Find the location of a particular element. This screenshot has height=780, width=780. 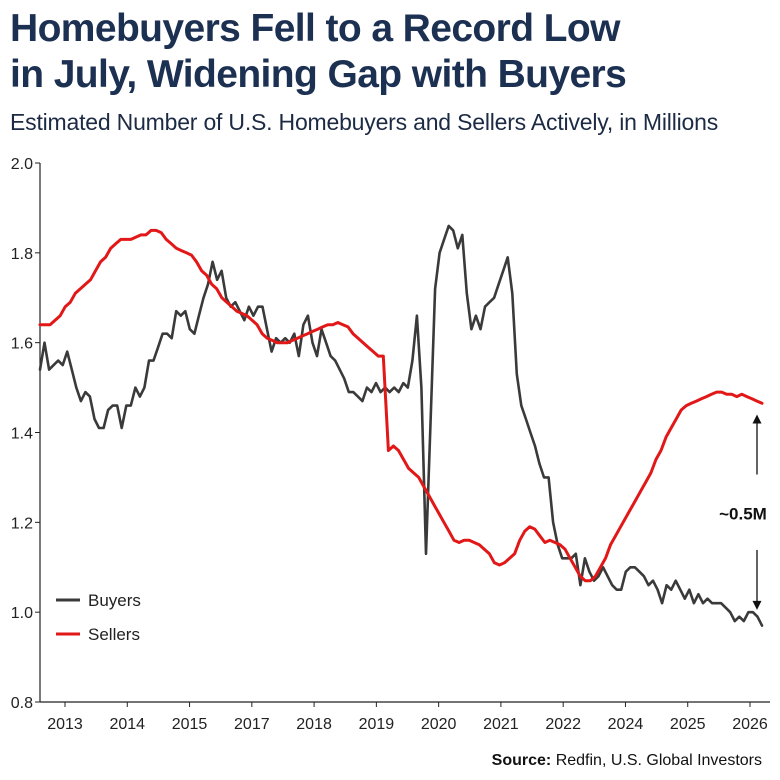

legend: Buyers Sellers is located at coordinates (98, 617).